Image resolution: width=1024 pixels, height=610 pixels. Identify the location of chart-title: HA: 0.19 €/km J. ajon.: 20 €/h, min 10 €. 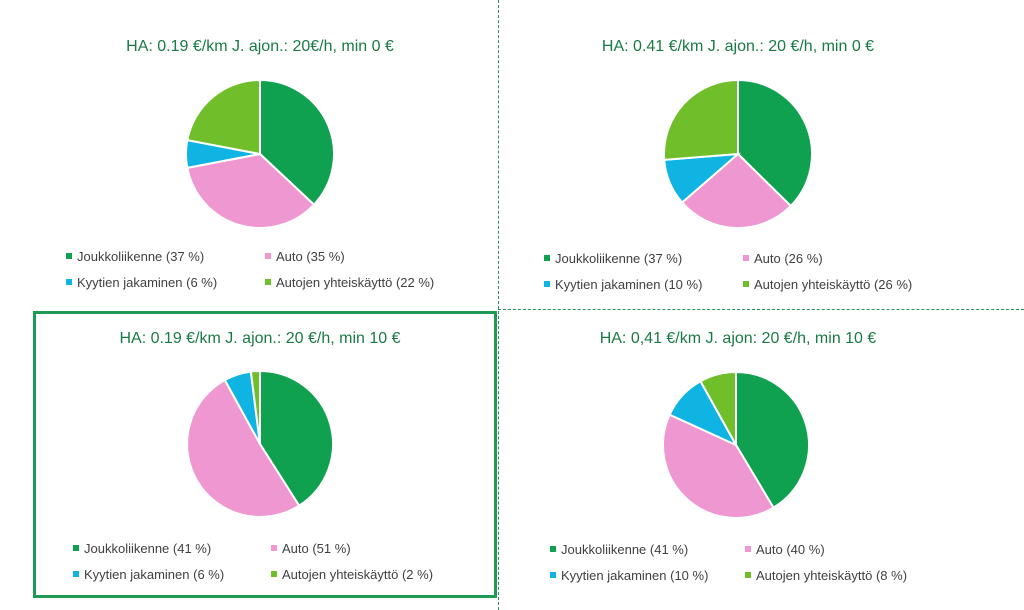
(260, 338).